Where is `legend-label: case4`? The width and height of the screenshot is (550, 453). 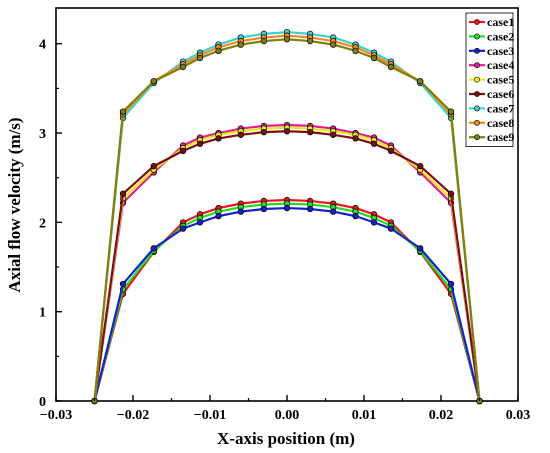
legend-label: case4 is located at coordinates (500, 65).